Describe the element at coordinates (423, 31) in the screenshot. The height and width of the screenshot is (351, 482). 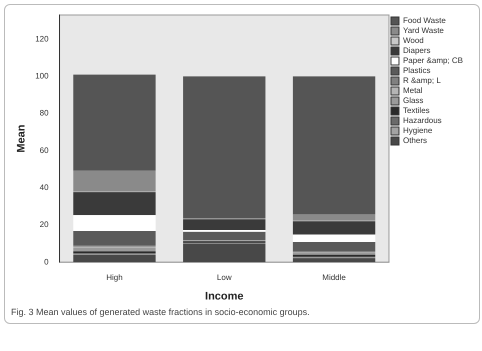
I see `legend-label: Yard Waste` at that location.